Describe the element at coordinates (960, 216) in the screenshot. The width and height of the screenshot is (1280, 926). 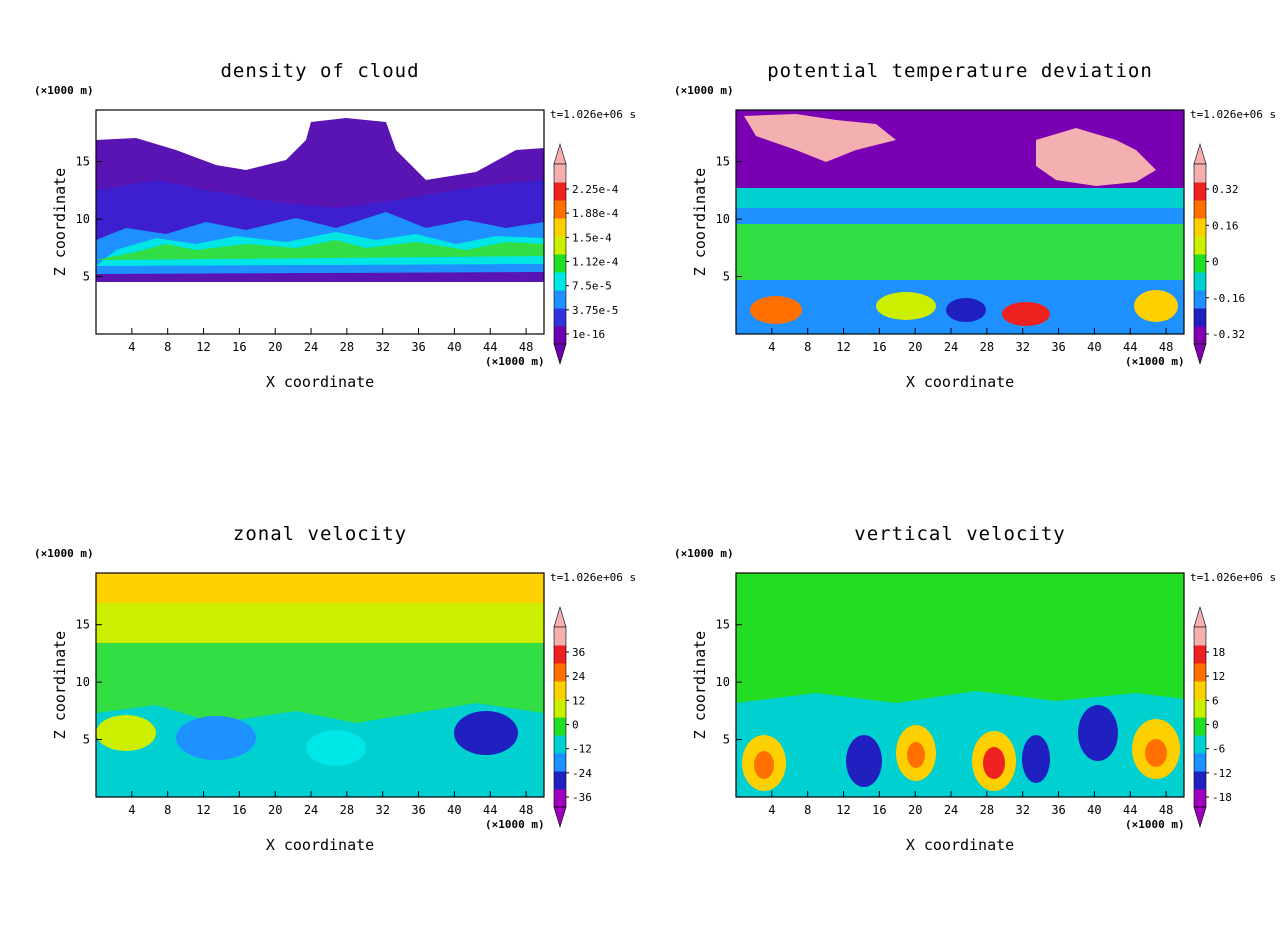
I see `band-blue` at that location.